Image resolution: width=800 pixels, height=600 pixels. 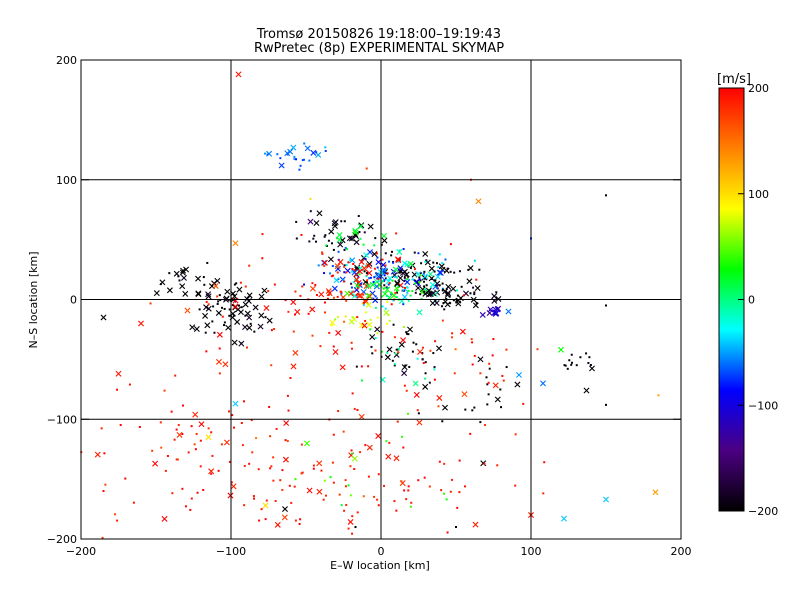 I want to click on x-tick-label: −100, so click(x=231, y=551).